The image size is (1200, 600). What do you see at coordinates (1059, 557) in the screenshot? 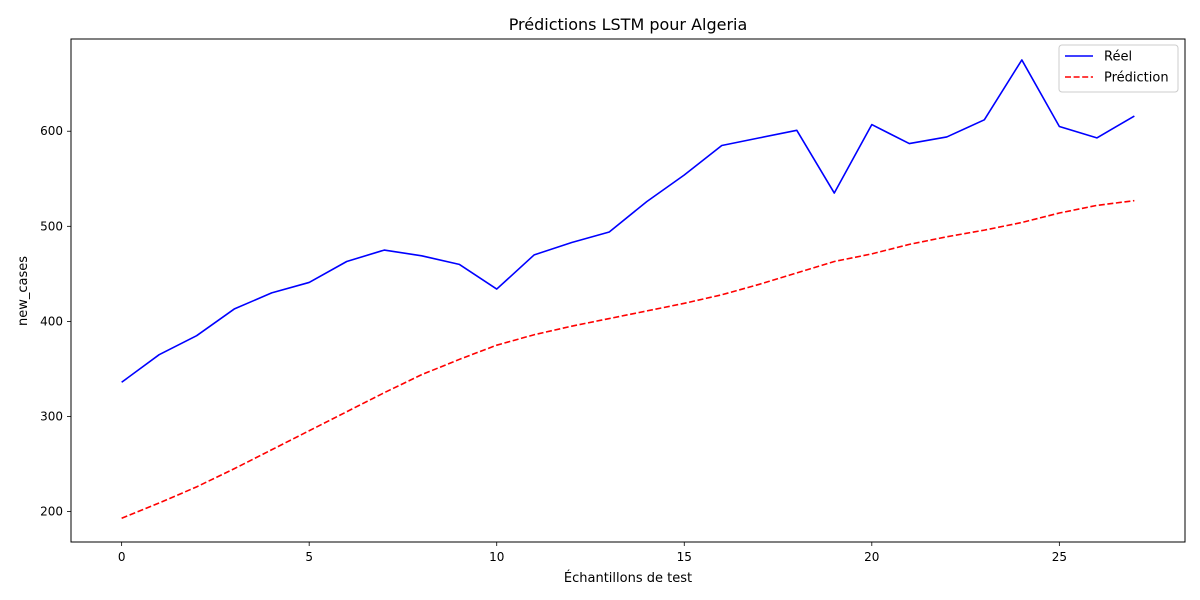
I see `x-tick-label: 25` at bounding box center [1059, 557].